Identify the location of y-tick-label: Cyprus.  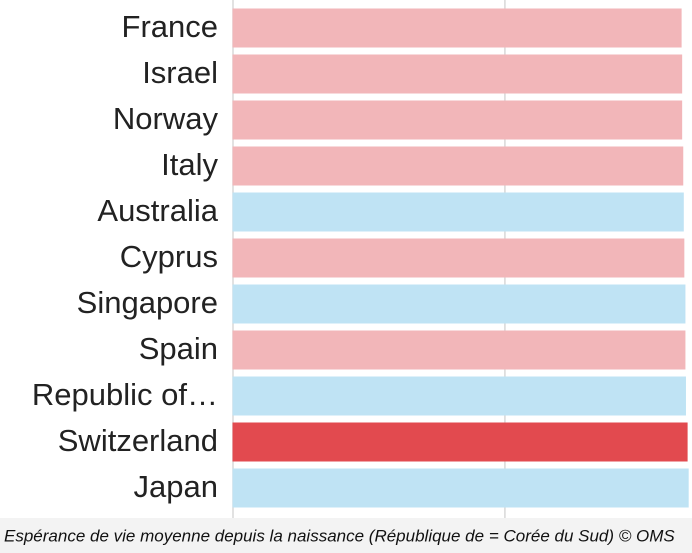
(169, 256).